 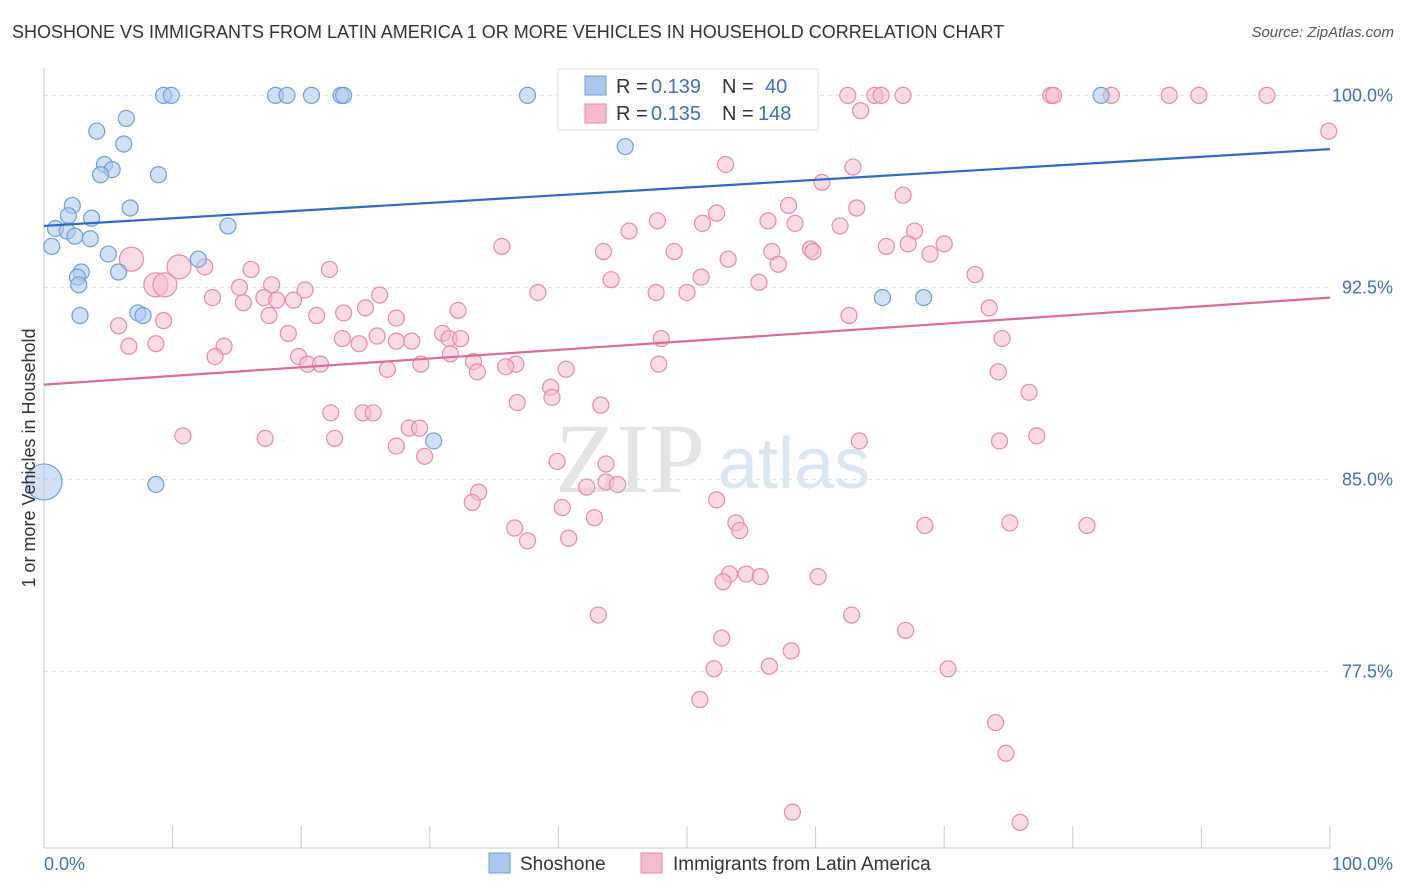 I want to click on shoshone-trend-line, so click(x=687, y=188).